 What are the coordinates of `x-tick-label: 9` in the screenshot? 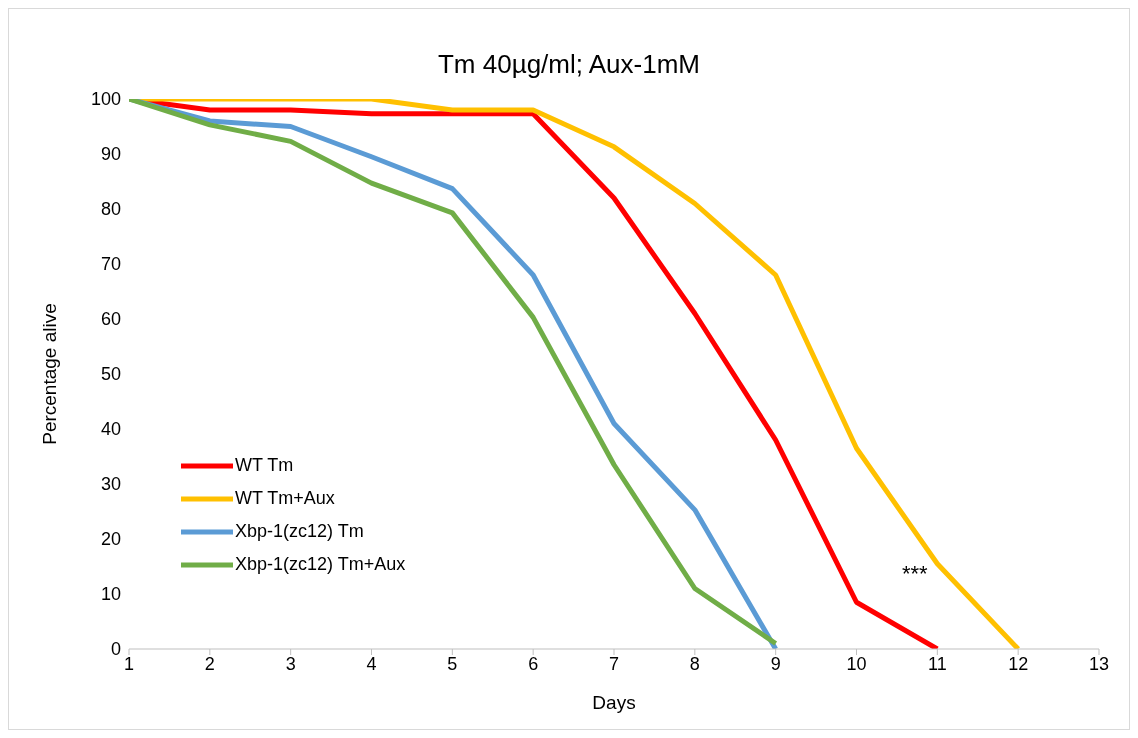 It's located at (775, 663).